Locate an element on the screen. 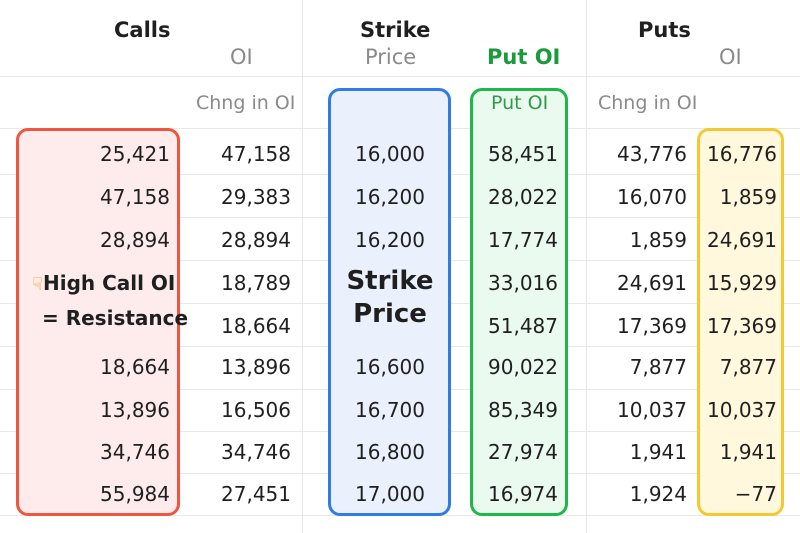 This screenshot has height=533, width=800. put-chng-oi-cell: 1,859 is located at coordinates (658, 240).